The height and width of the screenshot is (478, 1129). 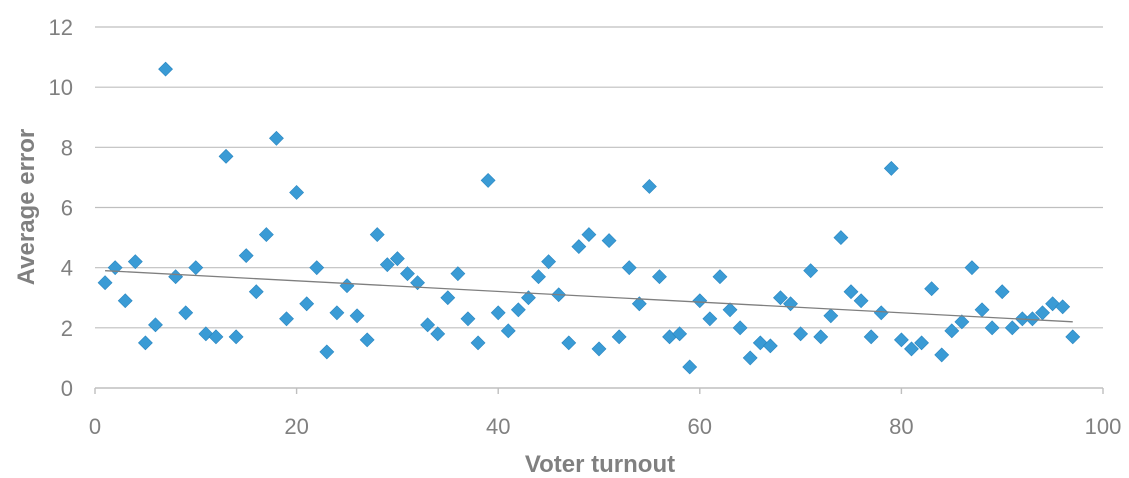 I want to click on x-tick-label: 40, so click(x=498, y=426).